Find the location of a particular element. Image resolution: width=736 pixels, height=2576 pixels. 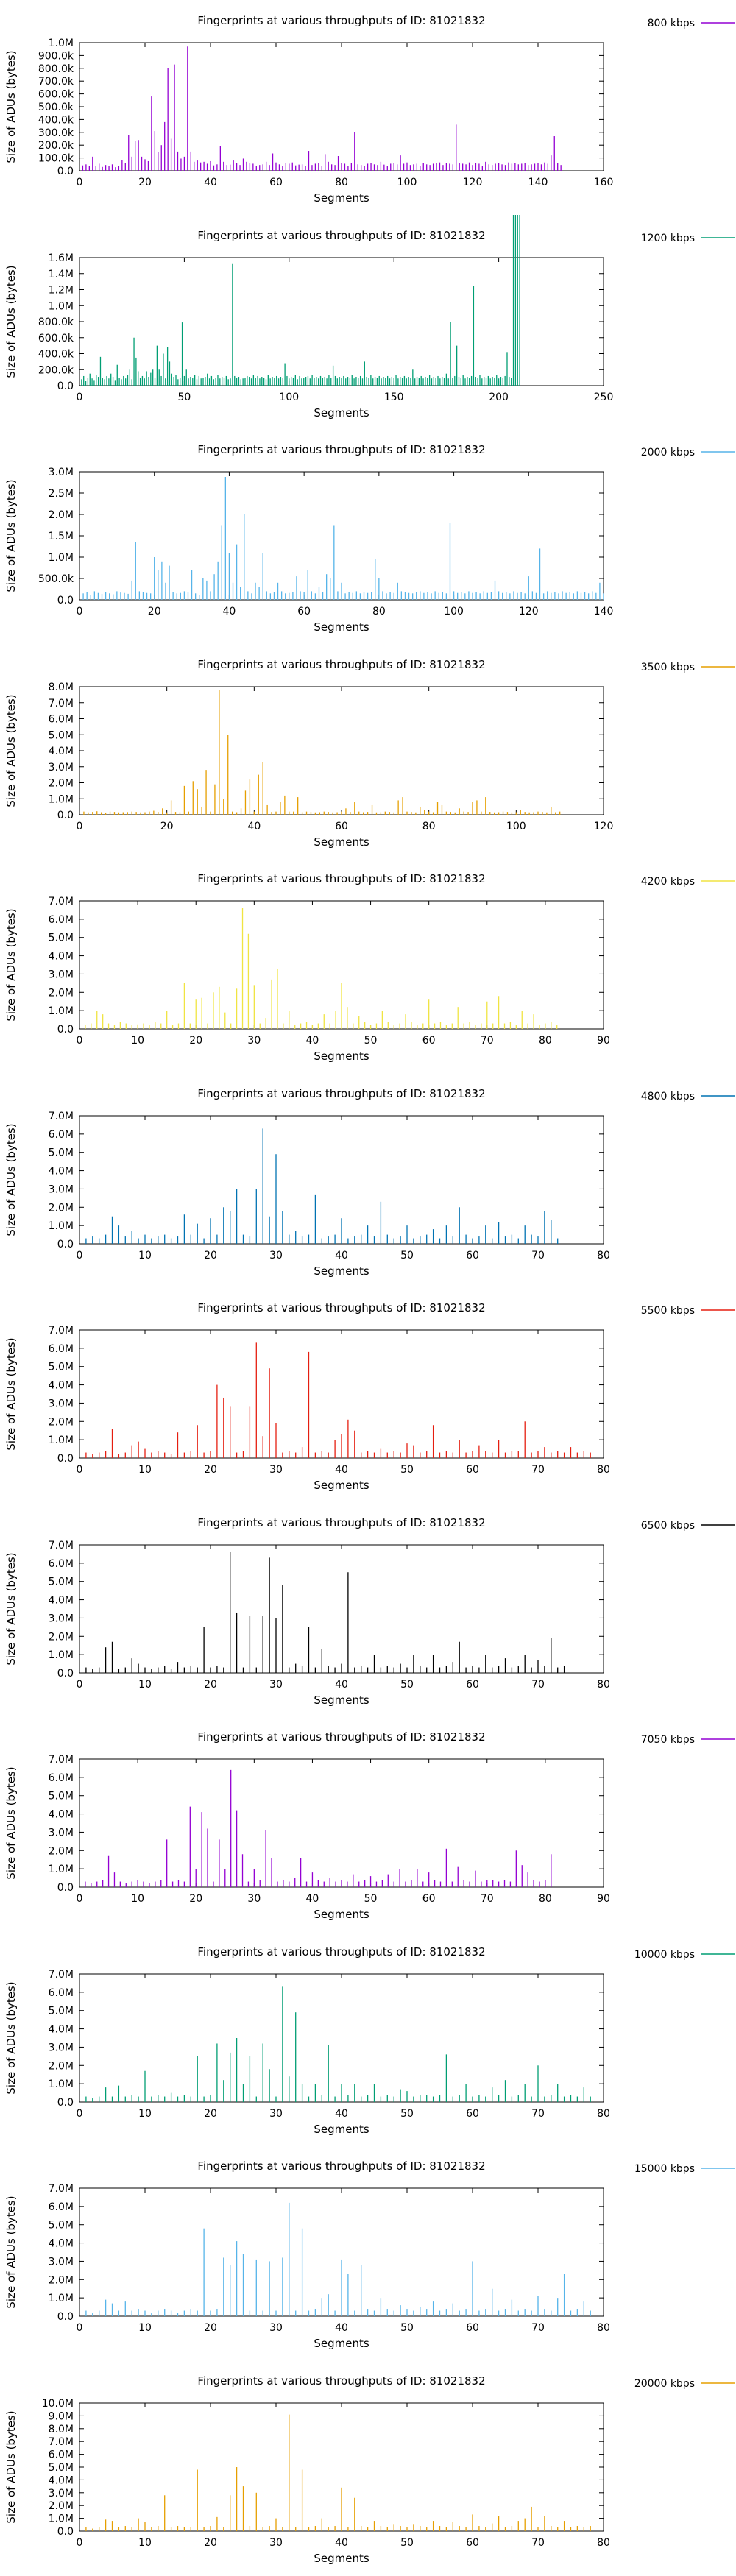

legend-label: 15000 kbps is located at coordinates (664, 2169).